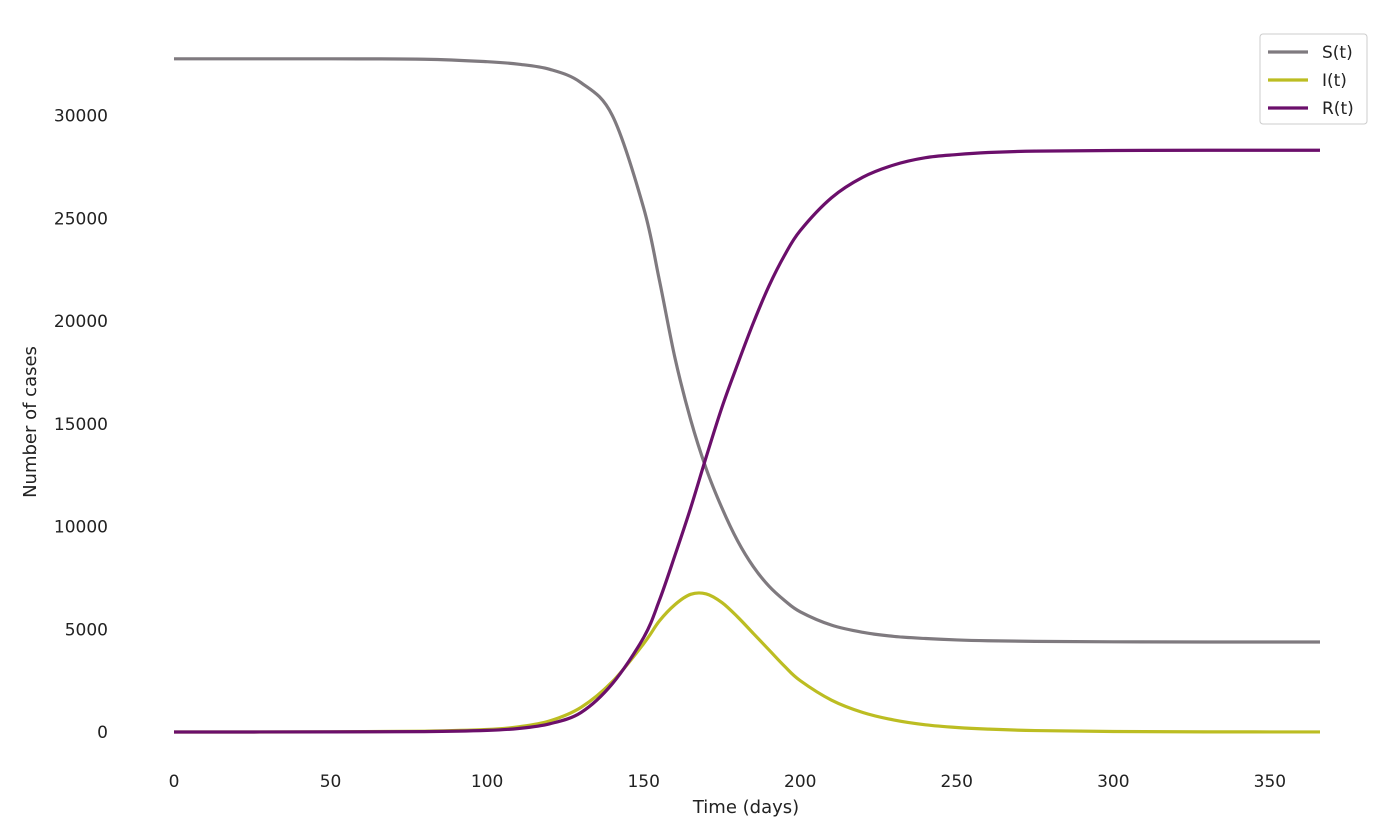  What do you see at coordinates (174, 782) in the screenshot?
I see `x-tick-label: 0` at bounding box center [174, 782].